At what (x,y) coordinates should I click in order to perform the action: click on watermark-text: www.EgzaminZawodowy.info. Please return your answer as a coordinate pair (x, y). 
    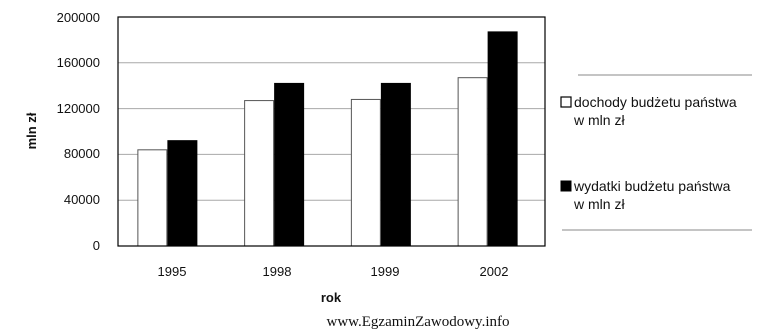
    Looking at the image, I should click on (417, 322).